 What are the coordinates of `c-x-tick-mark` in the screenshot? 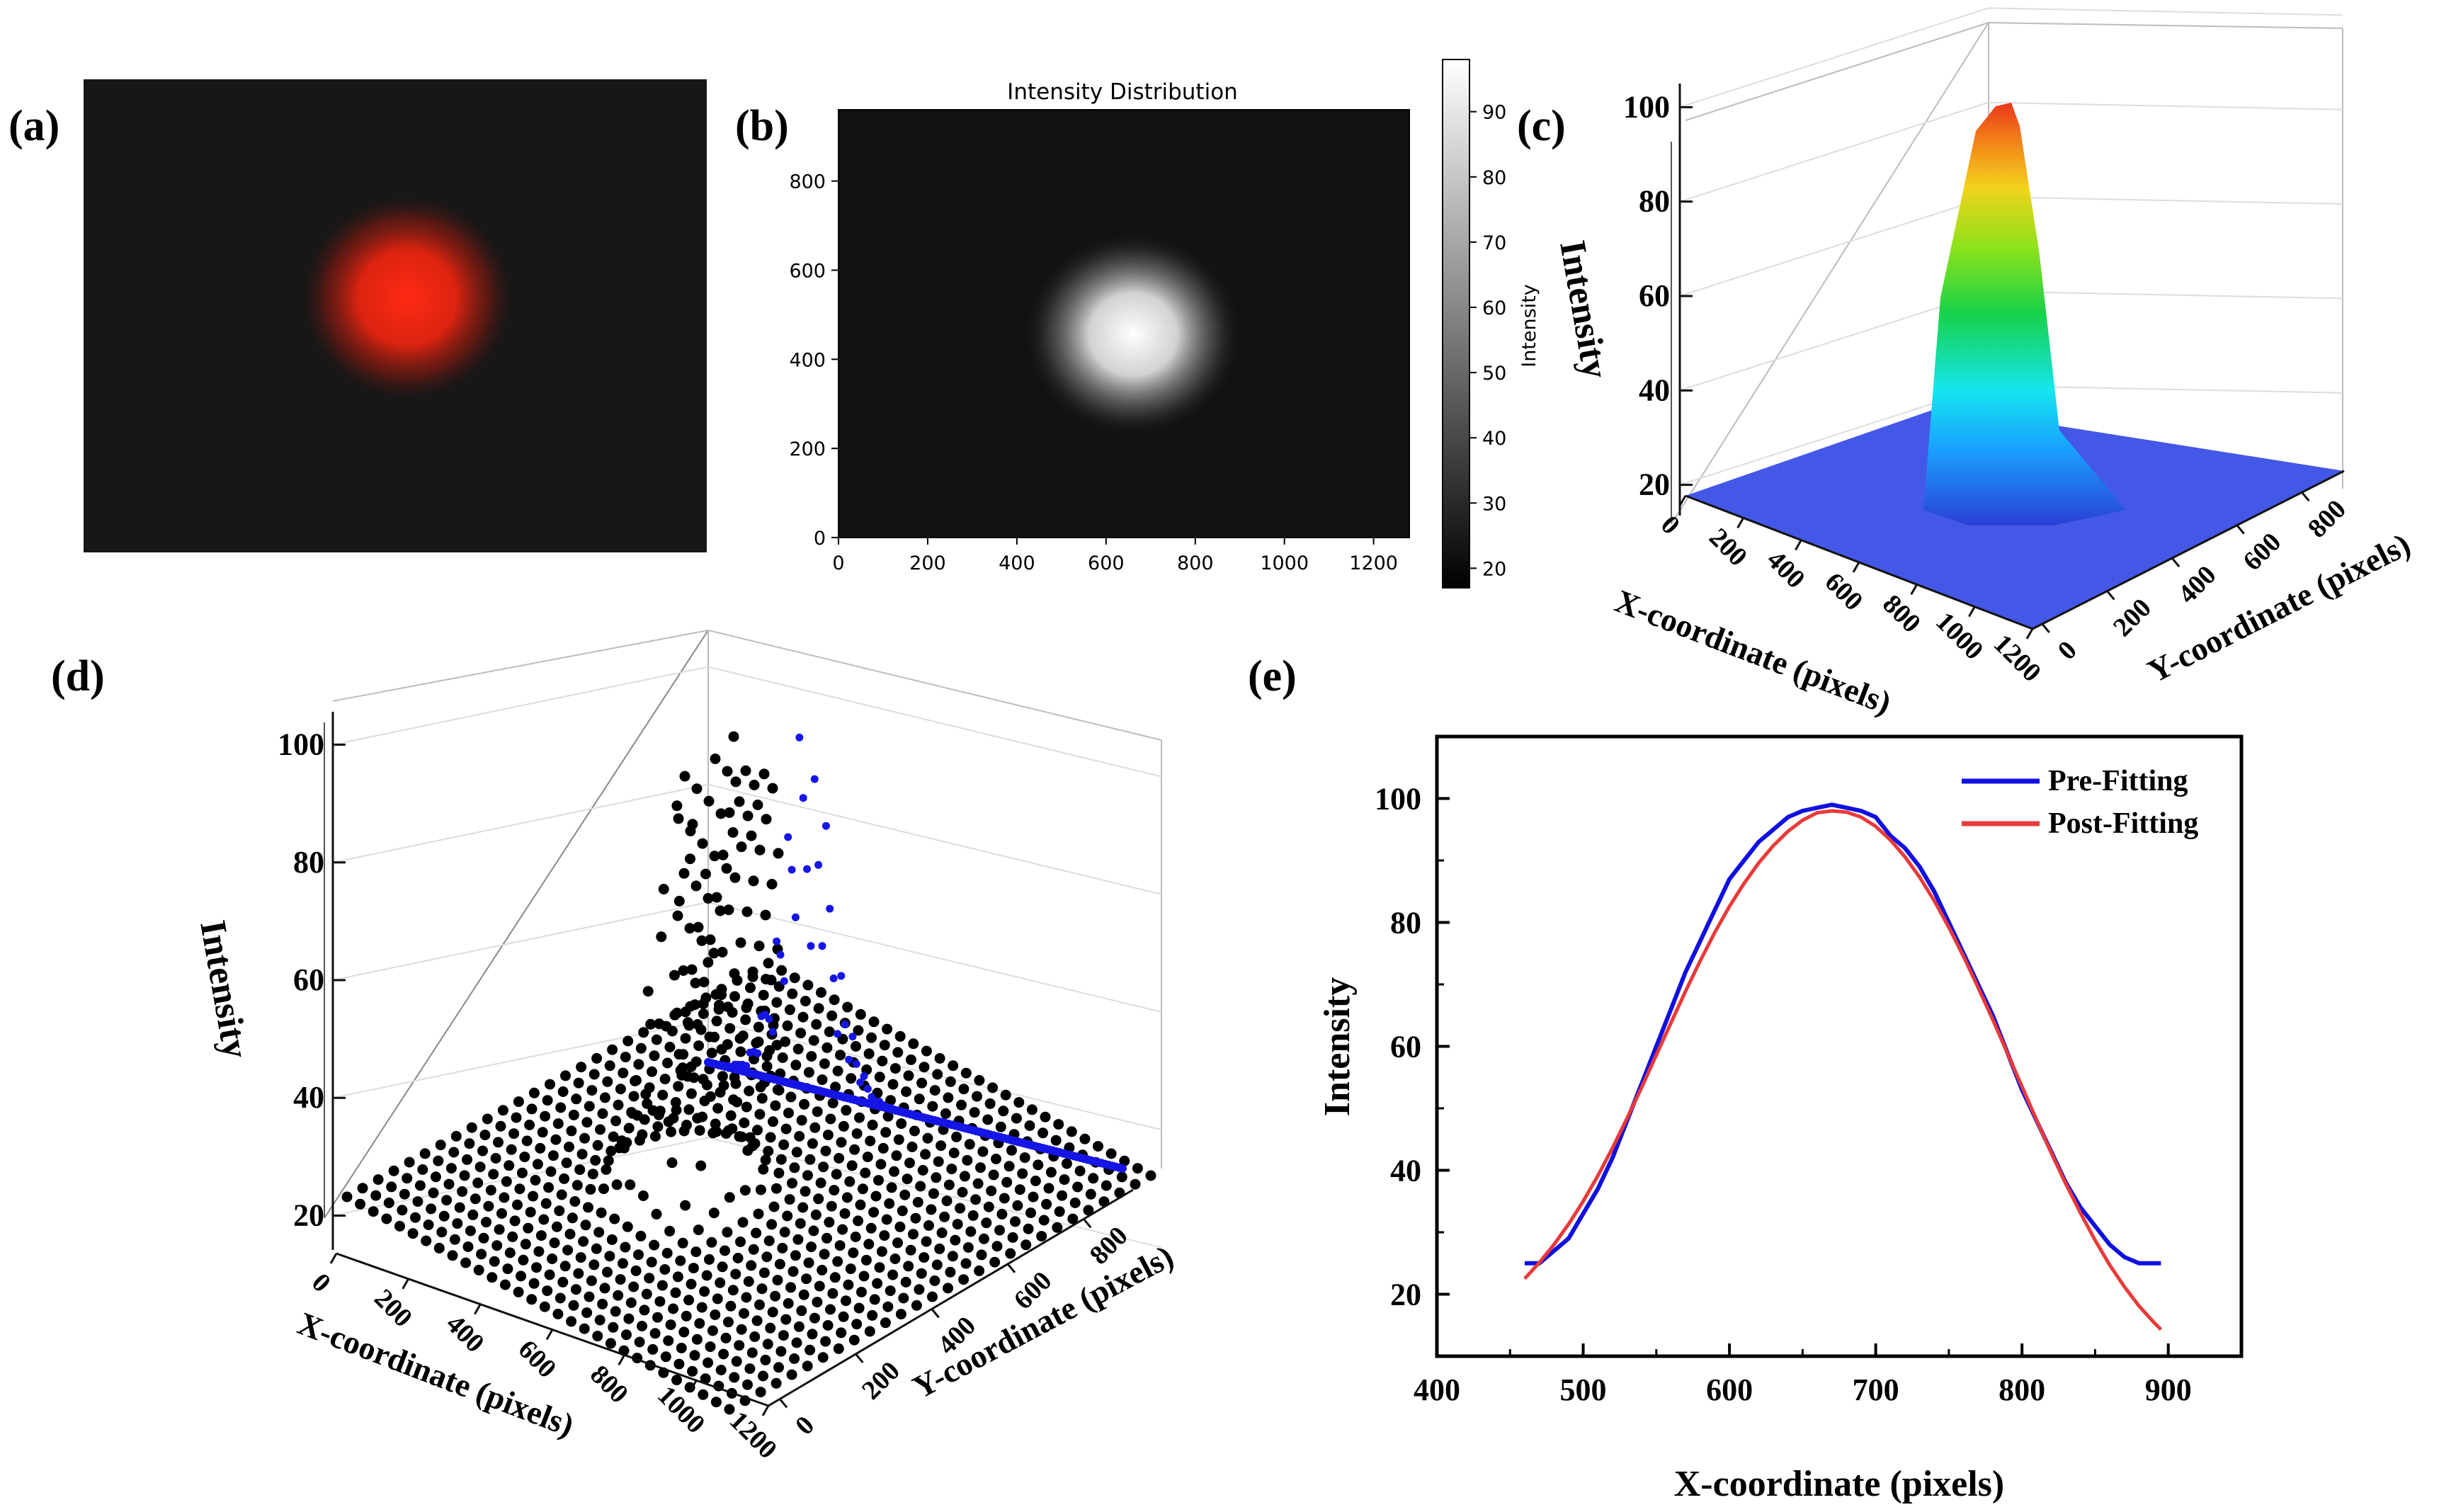 It's located at (1972, 612).